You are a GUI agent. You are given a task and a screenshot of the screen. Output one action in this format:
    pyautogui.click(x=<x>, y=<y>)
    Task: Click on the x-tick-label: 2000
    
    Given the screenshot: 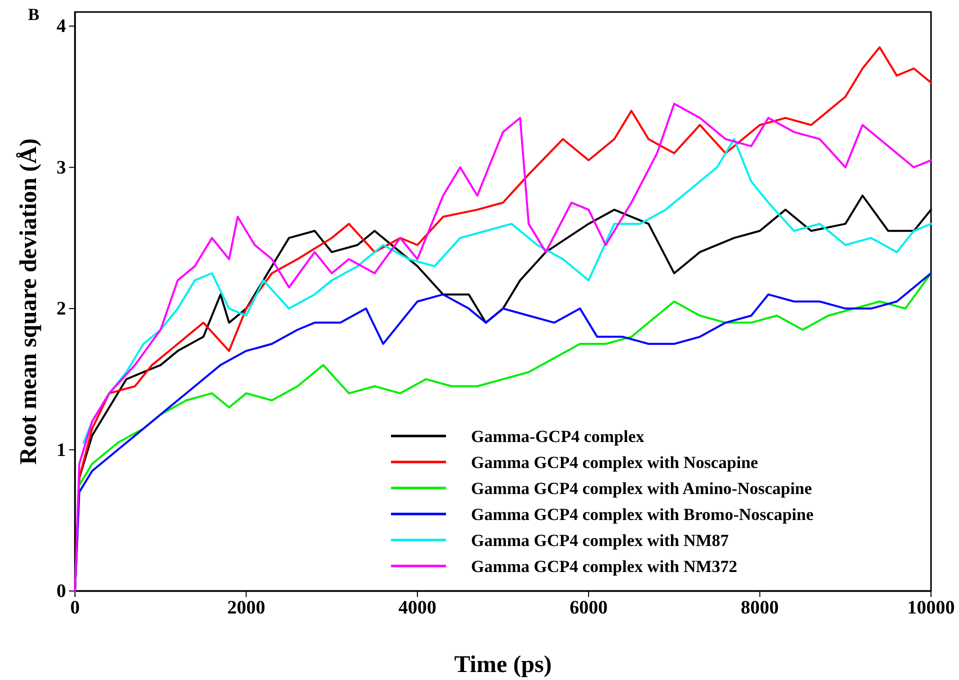 What is the action you would take?
    pyautogui.click(x=246, y=607)
    